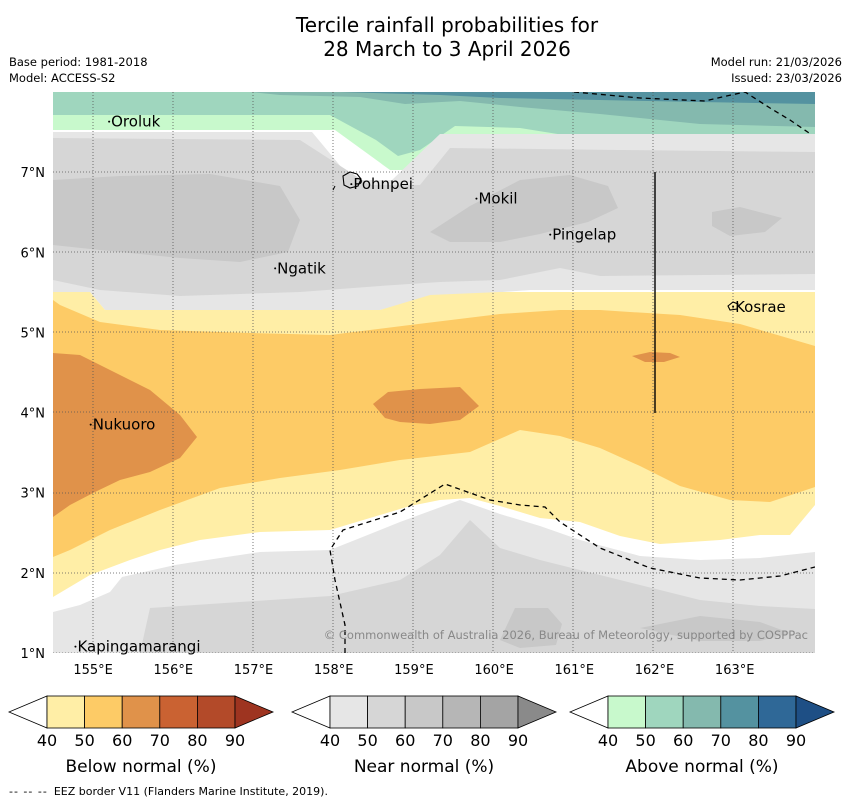 This screenshot has height=804, width=850. Describe the element at coordinates (776, 70) in the screenshot. I see `meta-right: Model run: 21/03/2026 Issued: 23/03/2026` at that location.